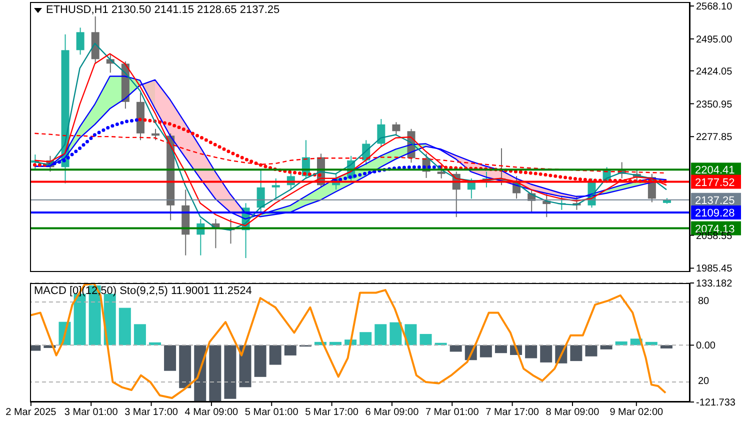 Image resolution: width=750 pixels, height=430 pixels. Describe the element at coordinates (392, 412) in the screenshot. I see `x-tick-label: 6 Mar 09:00` at that location.